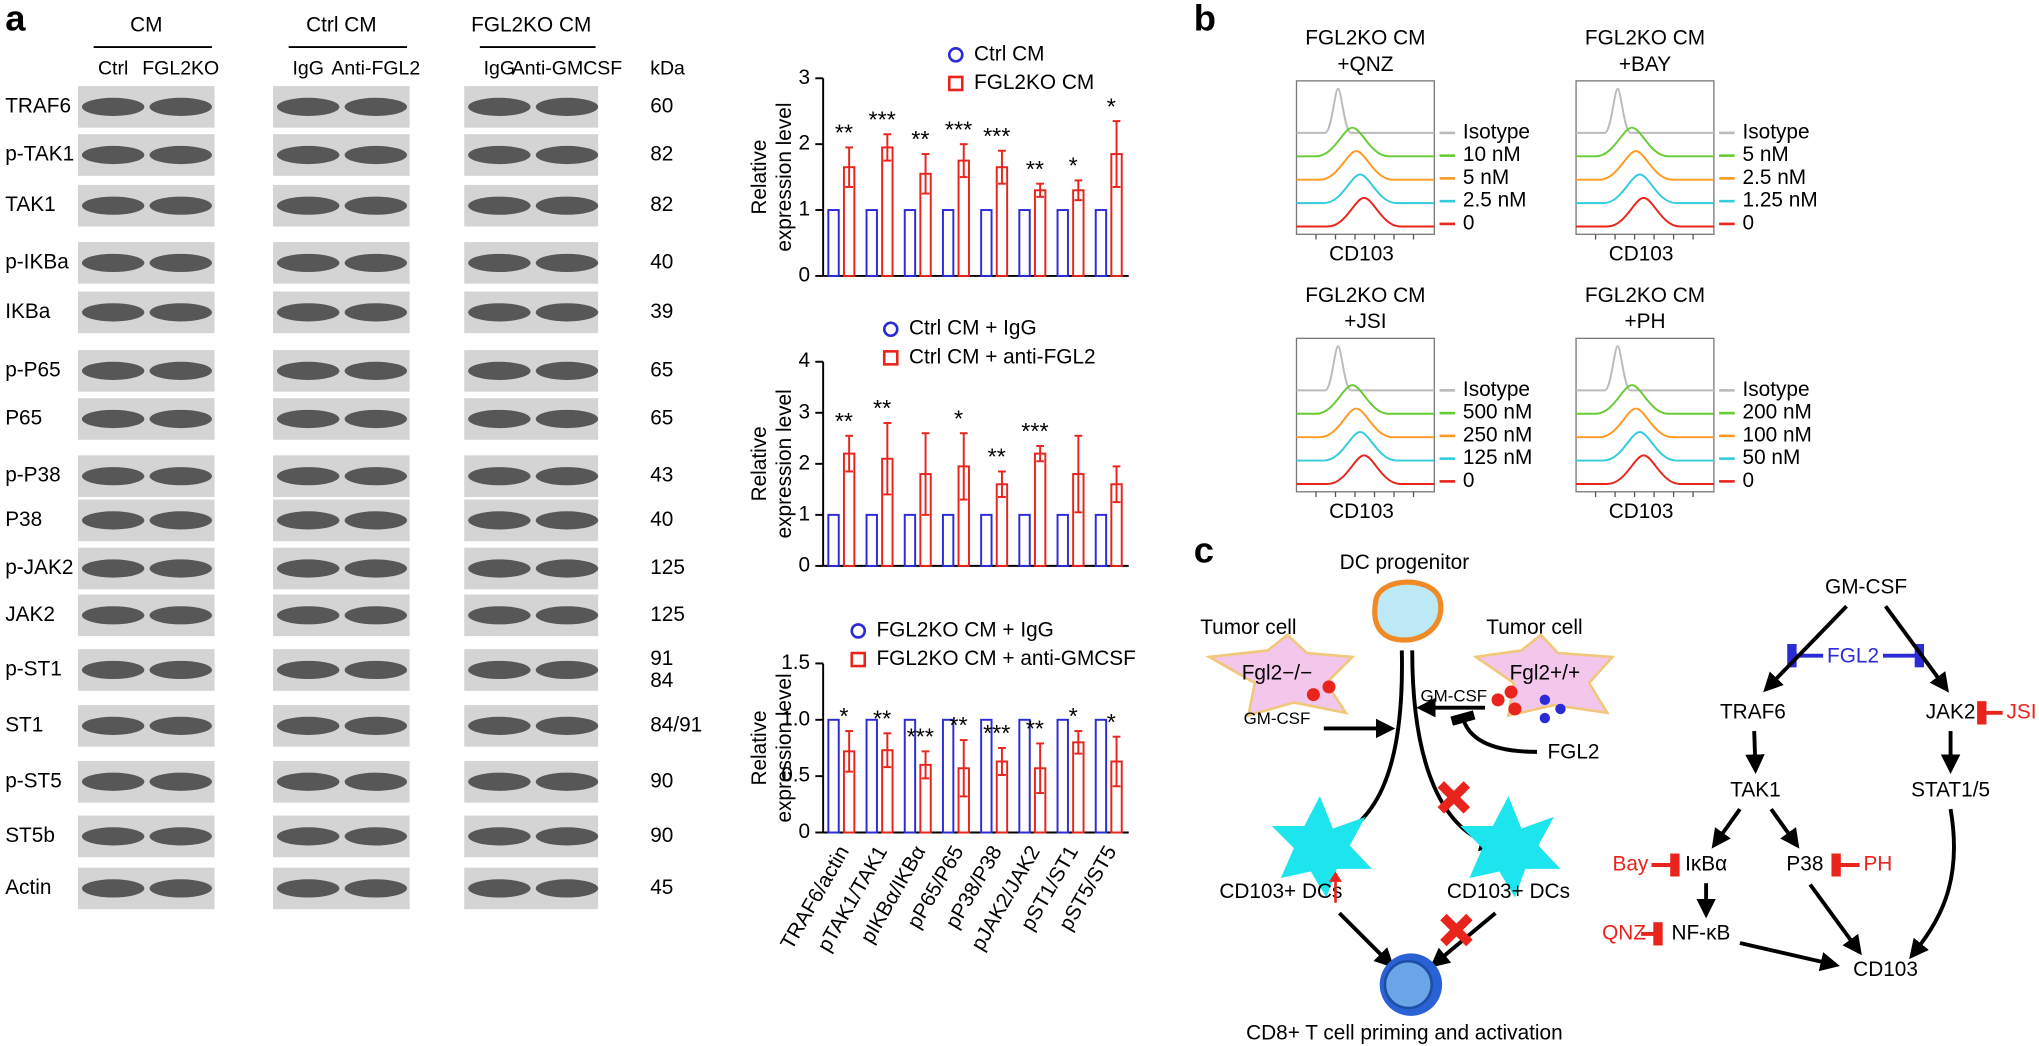 The image size is (2039, 1046). I want to click on flow-title: +PH, so click(1644, 321).